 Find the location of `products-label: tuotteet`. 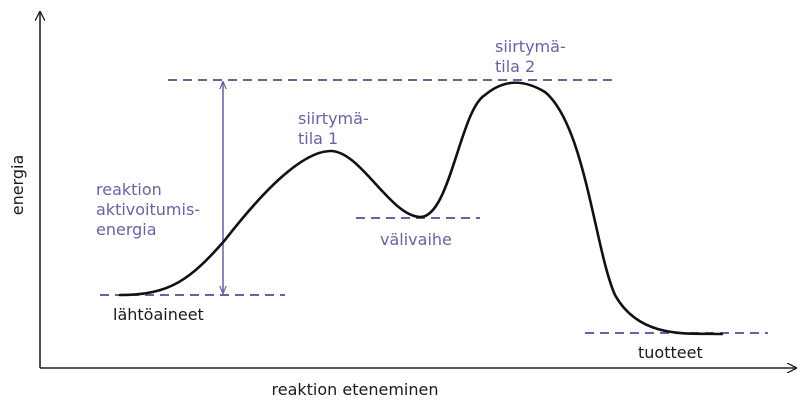

products-label: tuotteet is located at coordinates (670, 352).